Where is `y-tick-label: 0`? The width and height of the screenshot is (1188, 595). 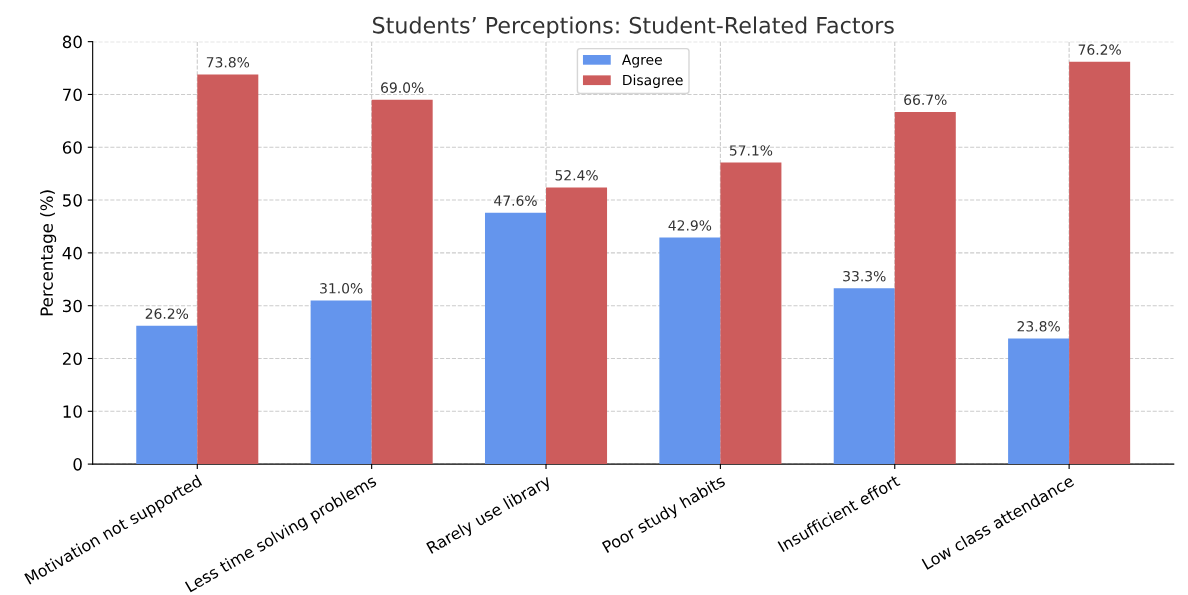 y-tick-label: 0 is located at coordinates (77, 464).